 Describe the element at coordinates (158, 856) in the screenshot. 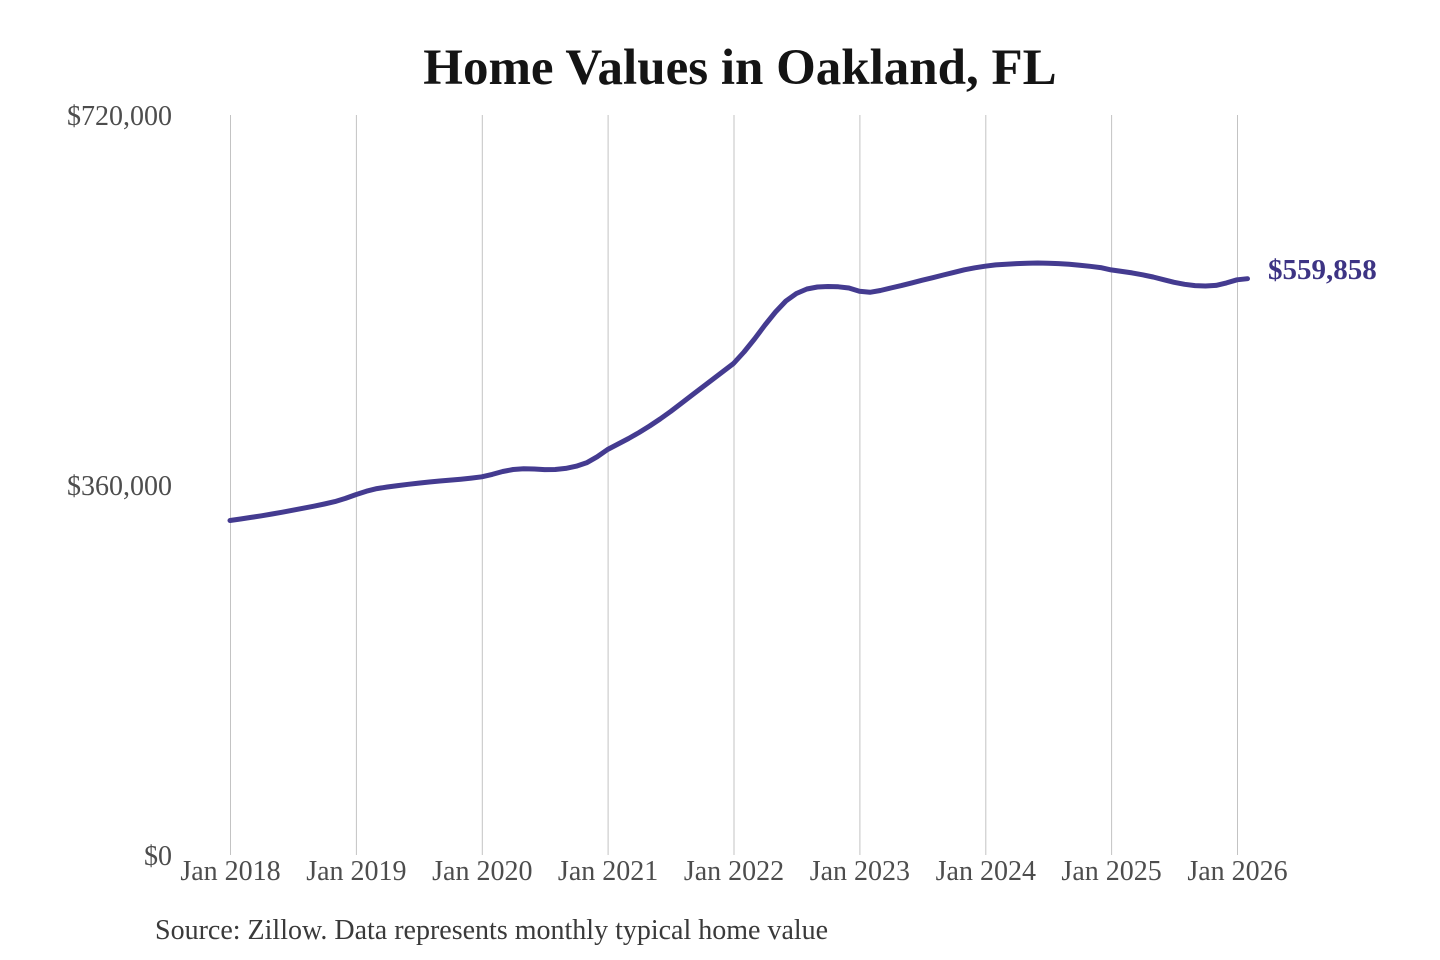

I see `svg-text: $0` at that location.